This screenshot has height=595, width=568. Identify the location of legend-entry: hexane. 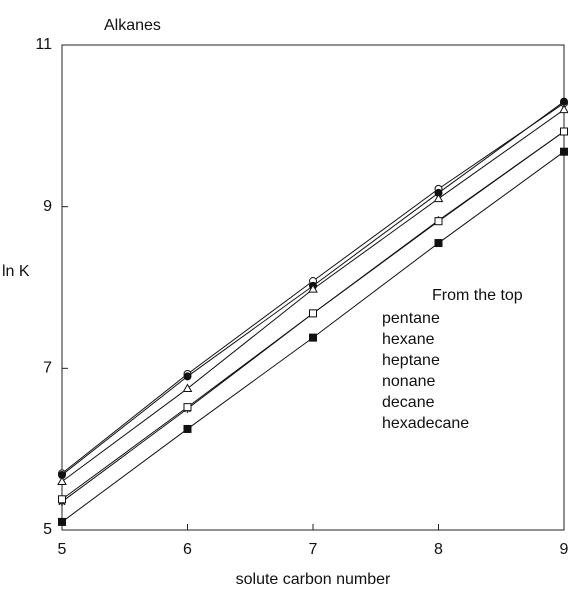
(408, 339).